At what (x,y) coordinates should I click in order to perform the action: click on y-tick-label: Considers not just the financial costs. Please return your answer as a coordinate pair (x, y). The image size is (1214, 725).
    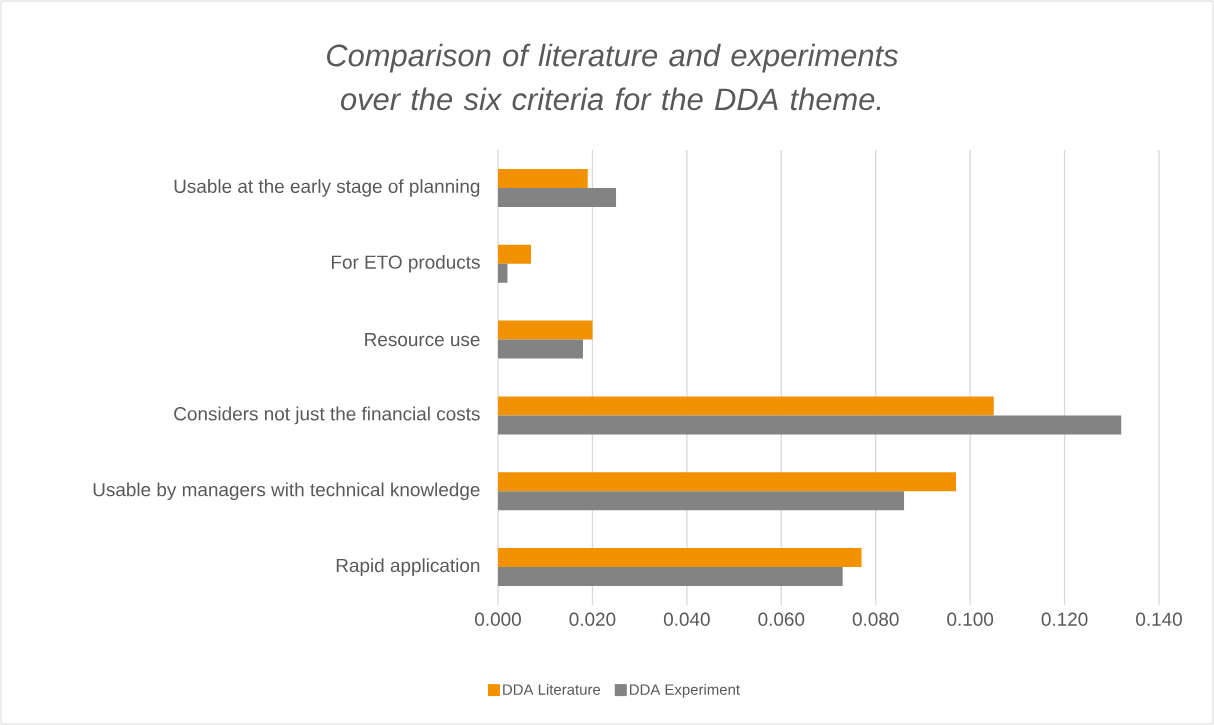
    Looking at the image, I should click on (327, 415).